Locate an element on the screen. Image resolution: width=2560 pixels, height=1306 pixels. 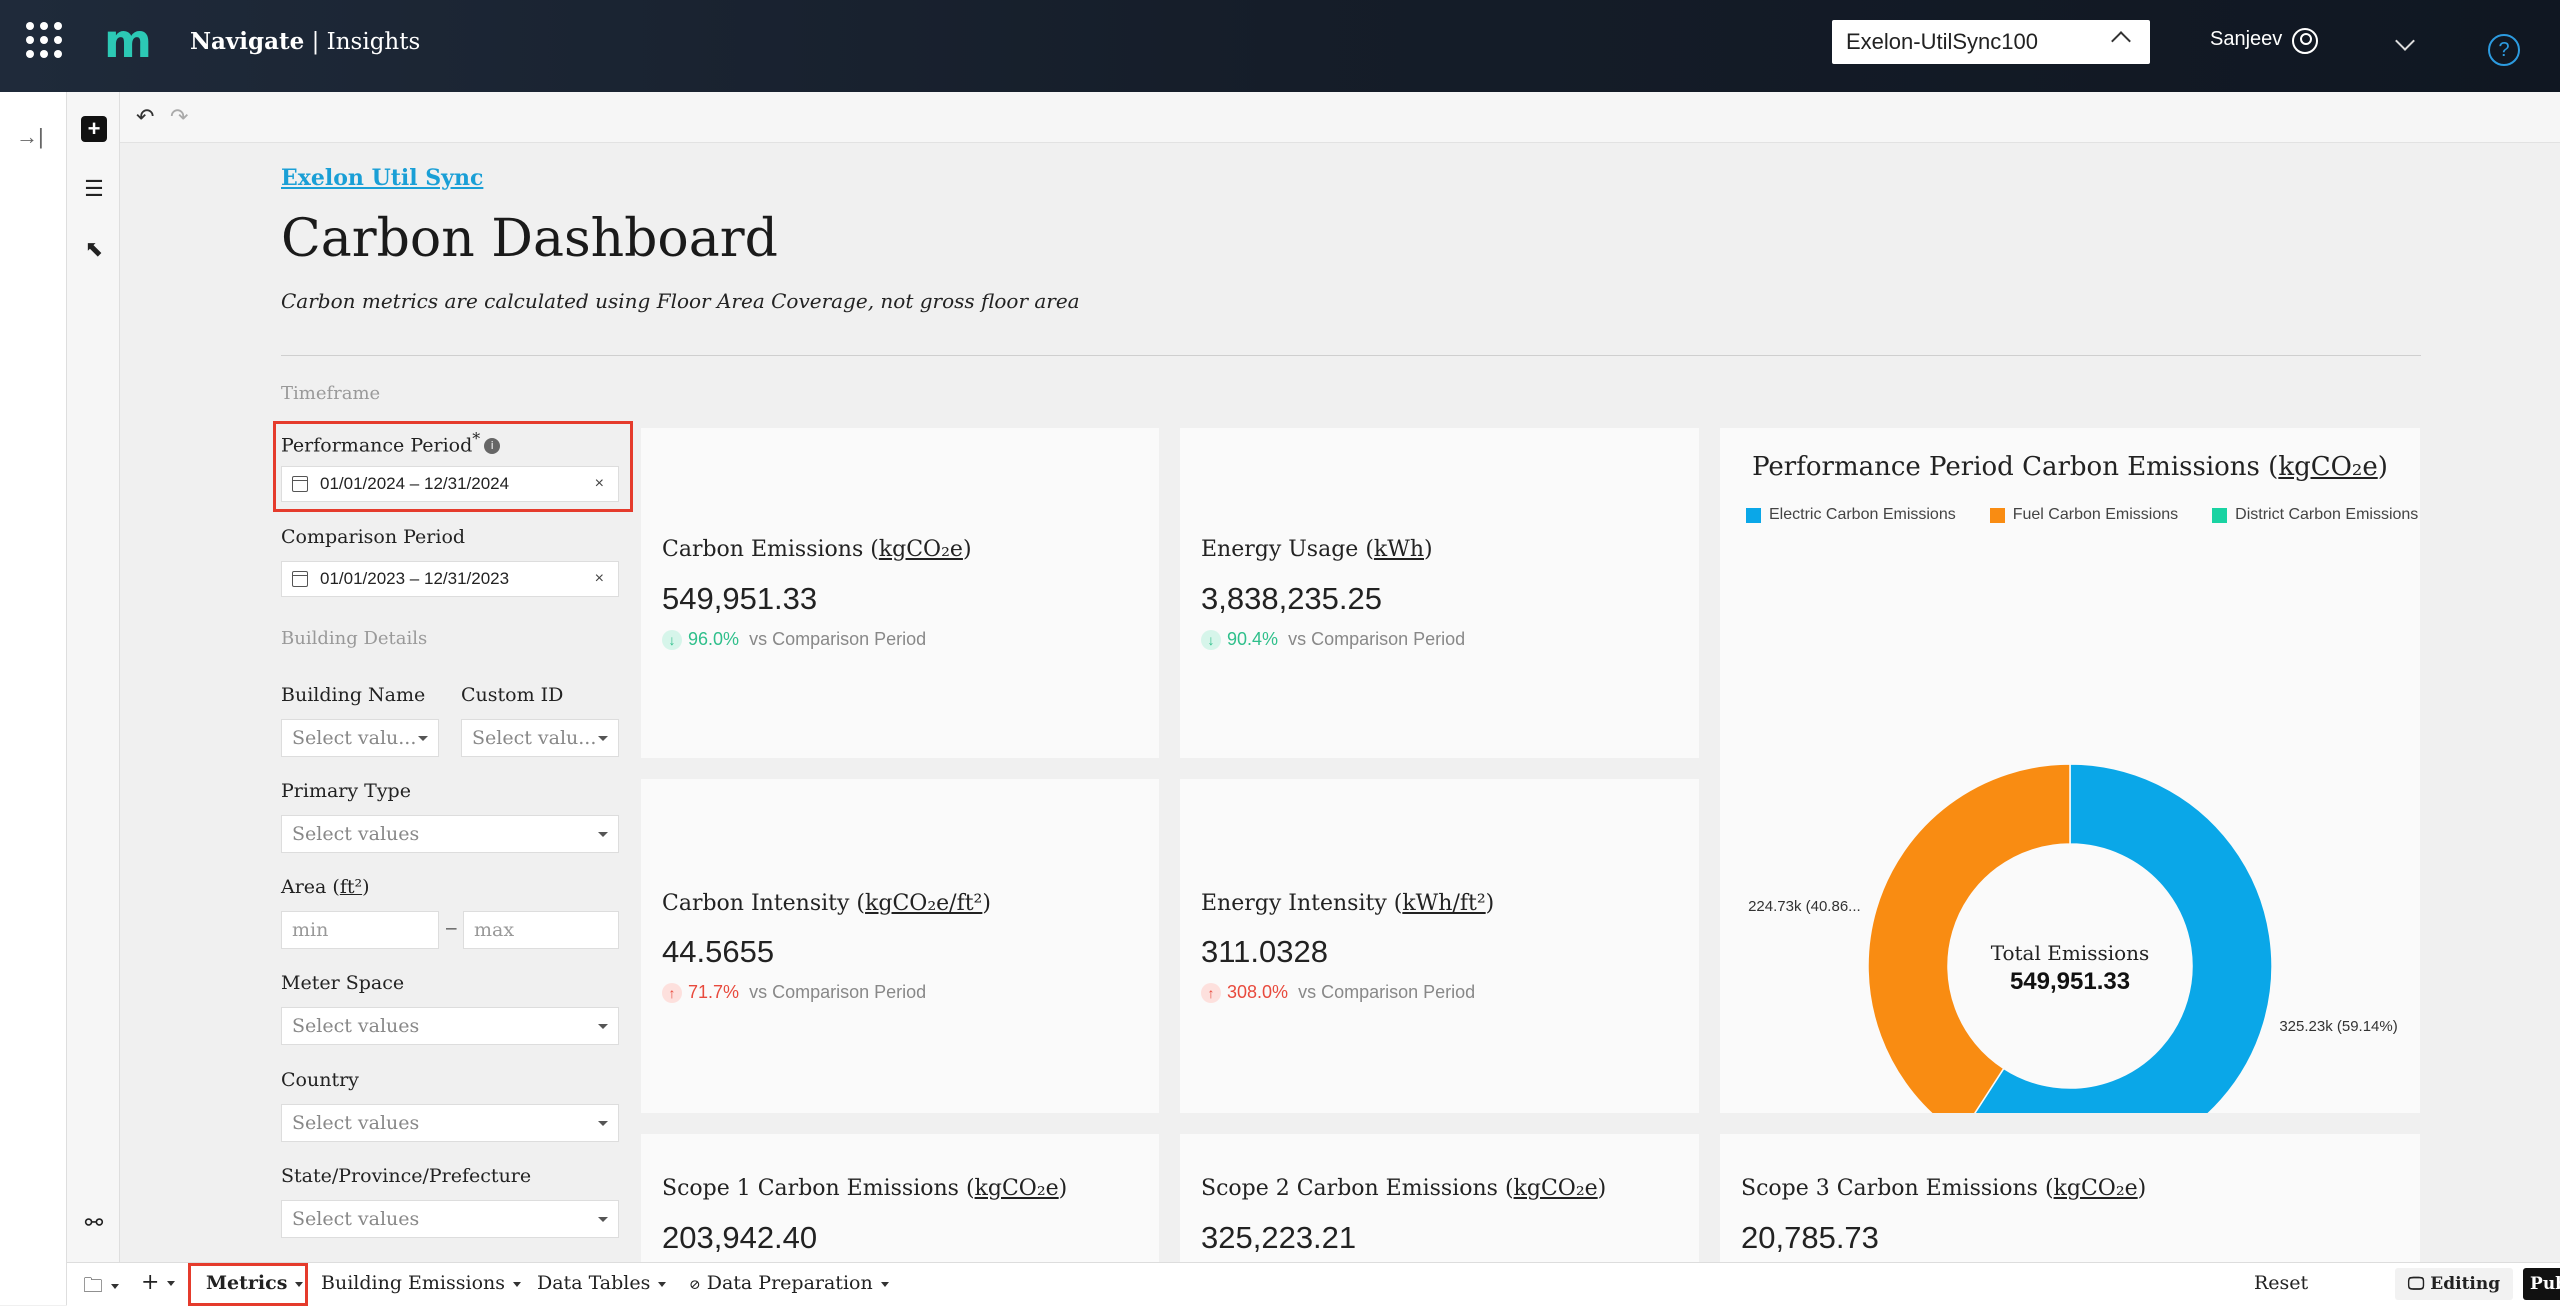
chevron-down-icon is located at coordinates (2405, 41).